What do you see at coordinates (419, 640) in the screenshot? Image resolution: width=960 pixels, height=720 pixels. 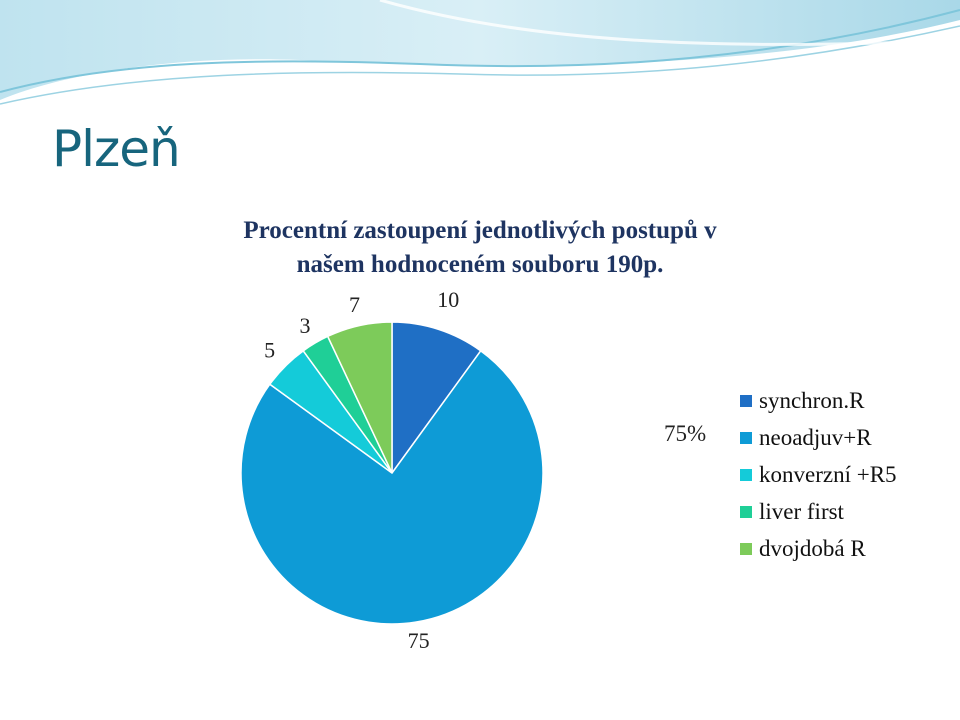 I see `data-label: 75` at bounding box center [419, 640].